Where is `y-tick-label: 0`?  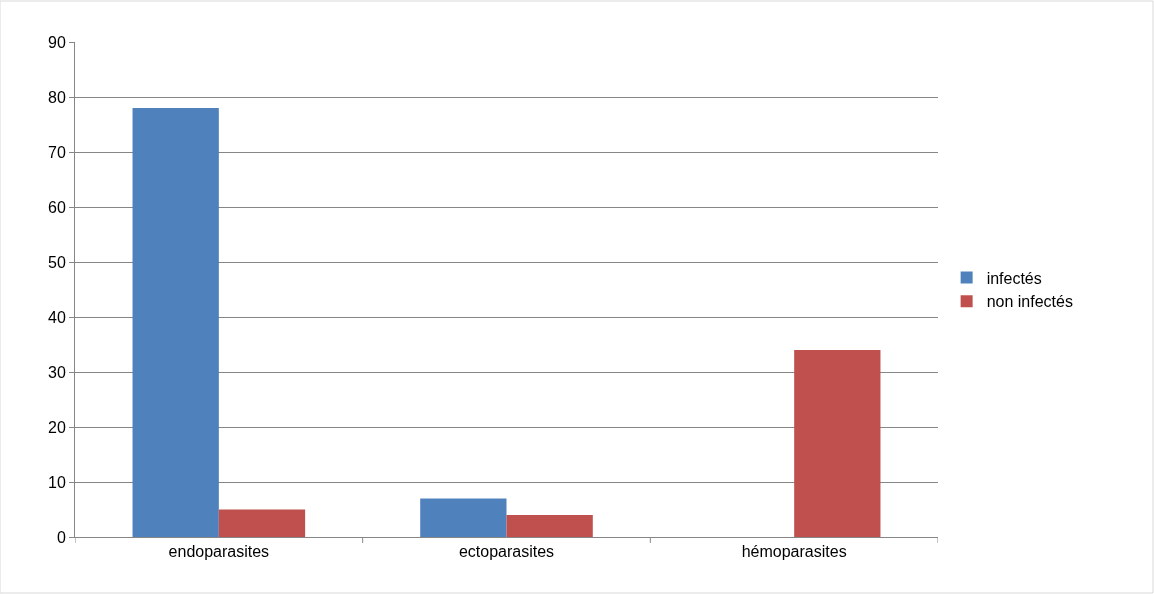
y-tick-label: 0 is located at coordinates (61, 537).